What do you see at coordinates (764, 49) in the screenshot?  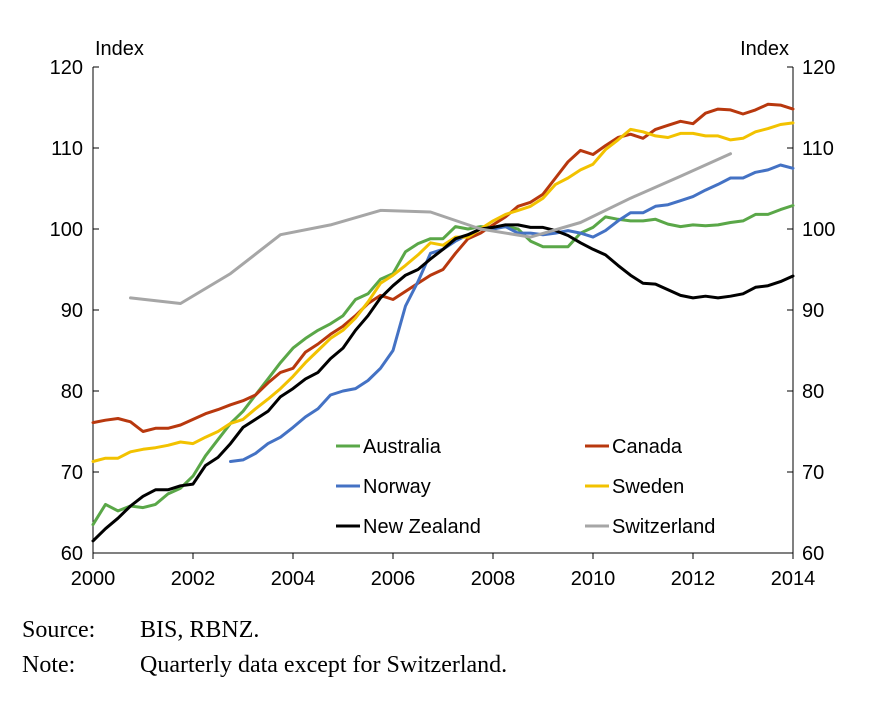 I see `y-axis-label-right: Index` at bounding box center [764, 49].